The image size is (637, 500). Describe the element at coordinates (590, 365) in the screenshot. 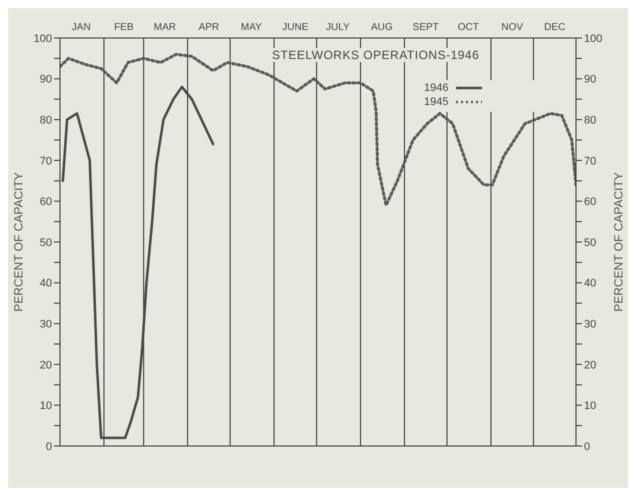

I see `y2-tick-label: 20` at that location.